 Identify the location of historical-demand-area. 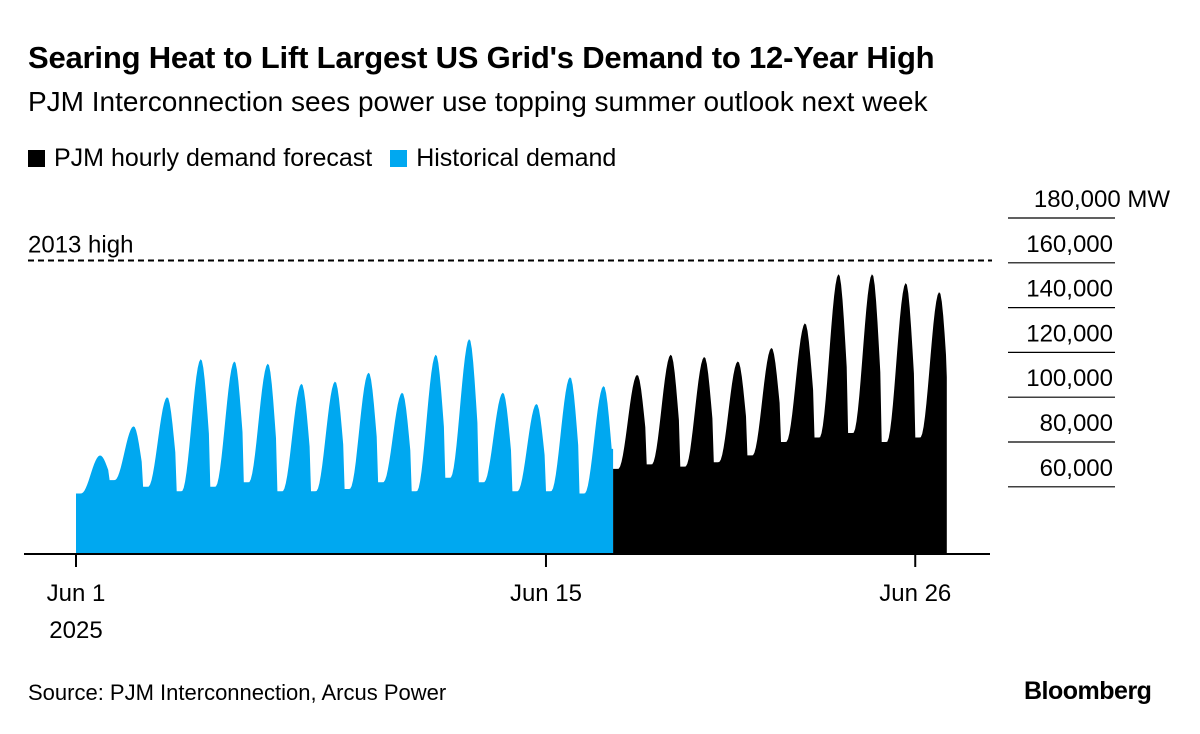
(345, 446).